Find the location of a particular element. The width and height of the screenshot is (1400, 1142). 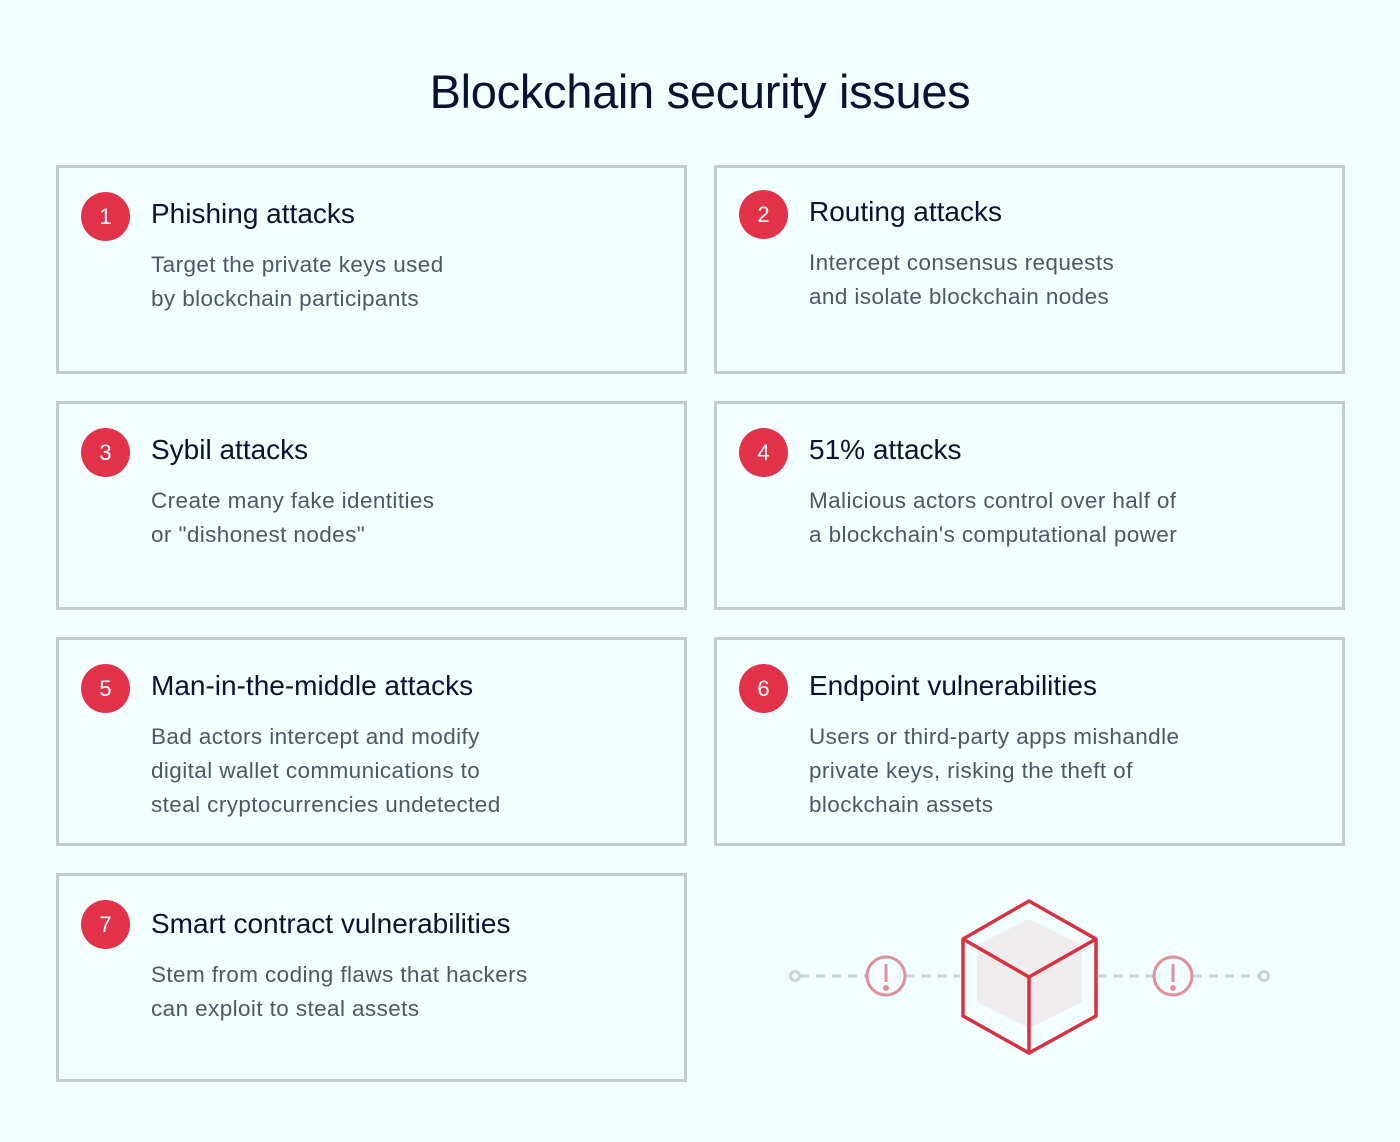

dashed-connector is located at coordinates (1029, 976).